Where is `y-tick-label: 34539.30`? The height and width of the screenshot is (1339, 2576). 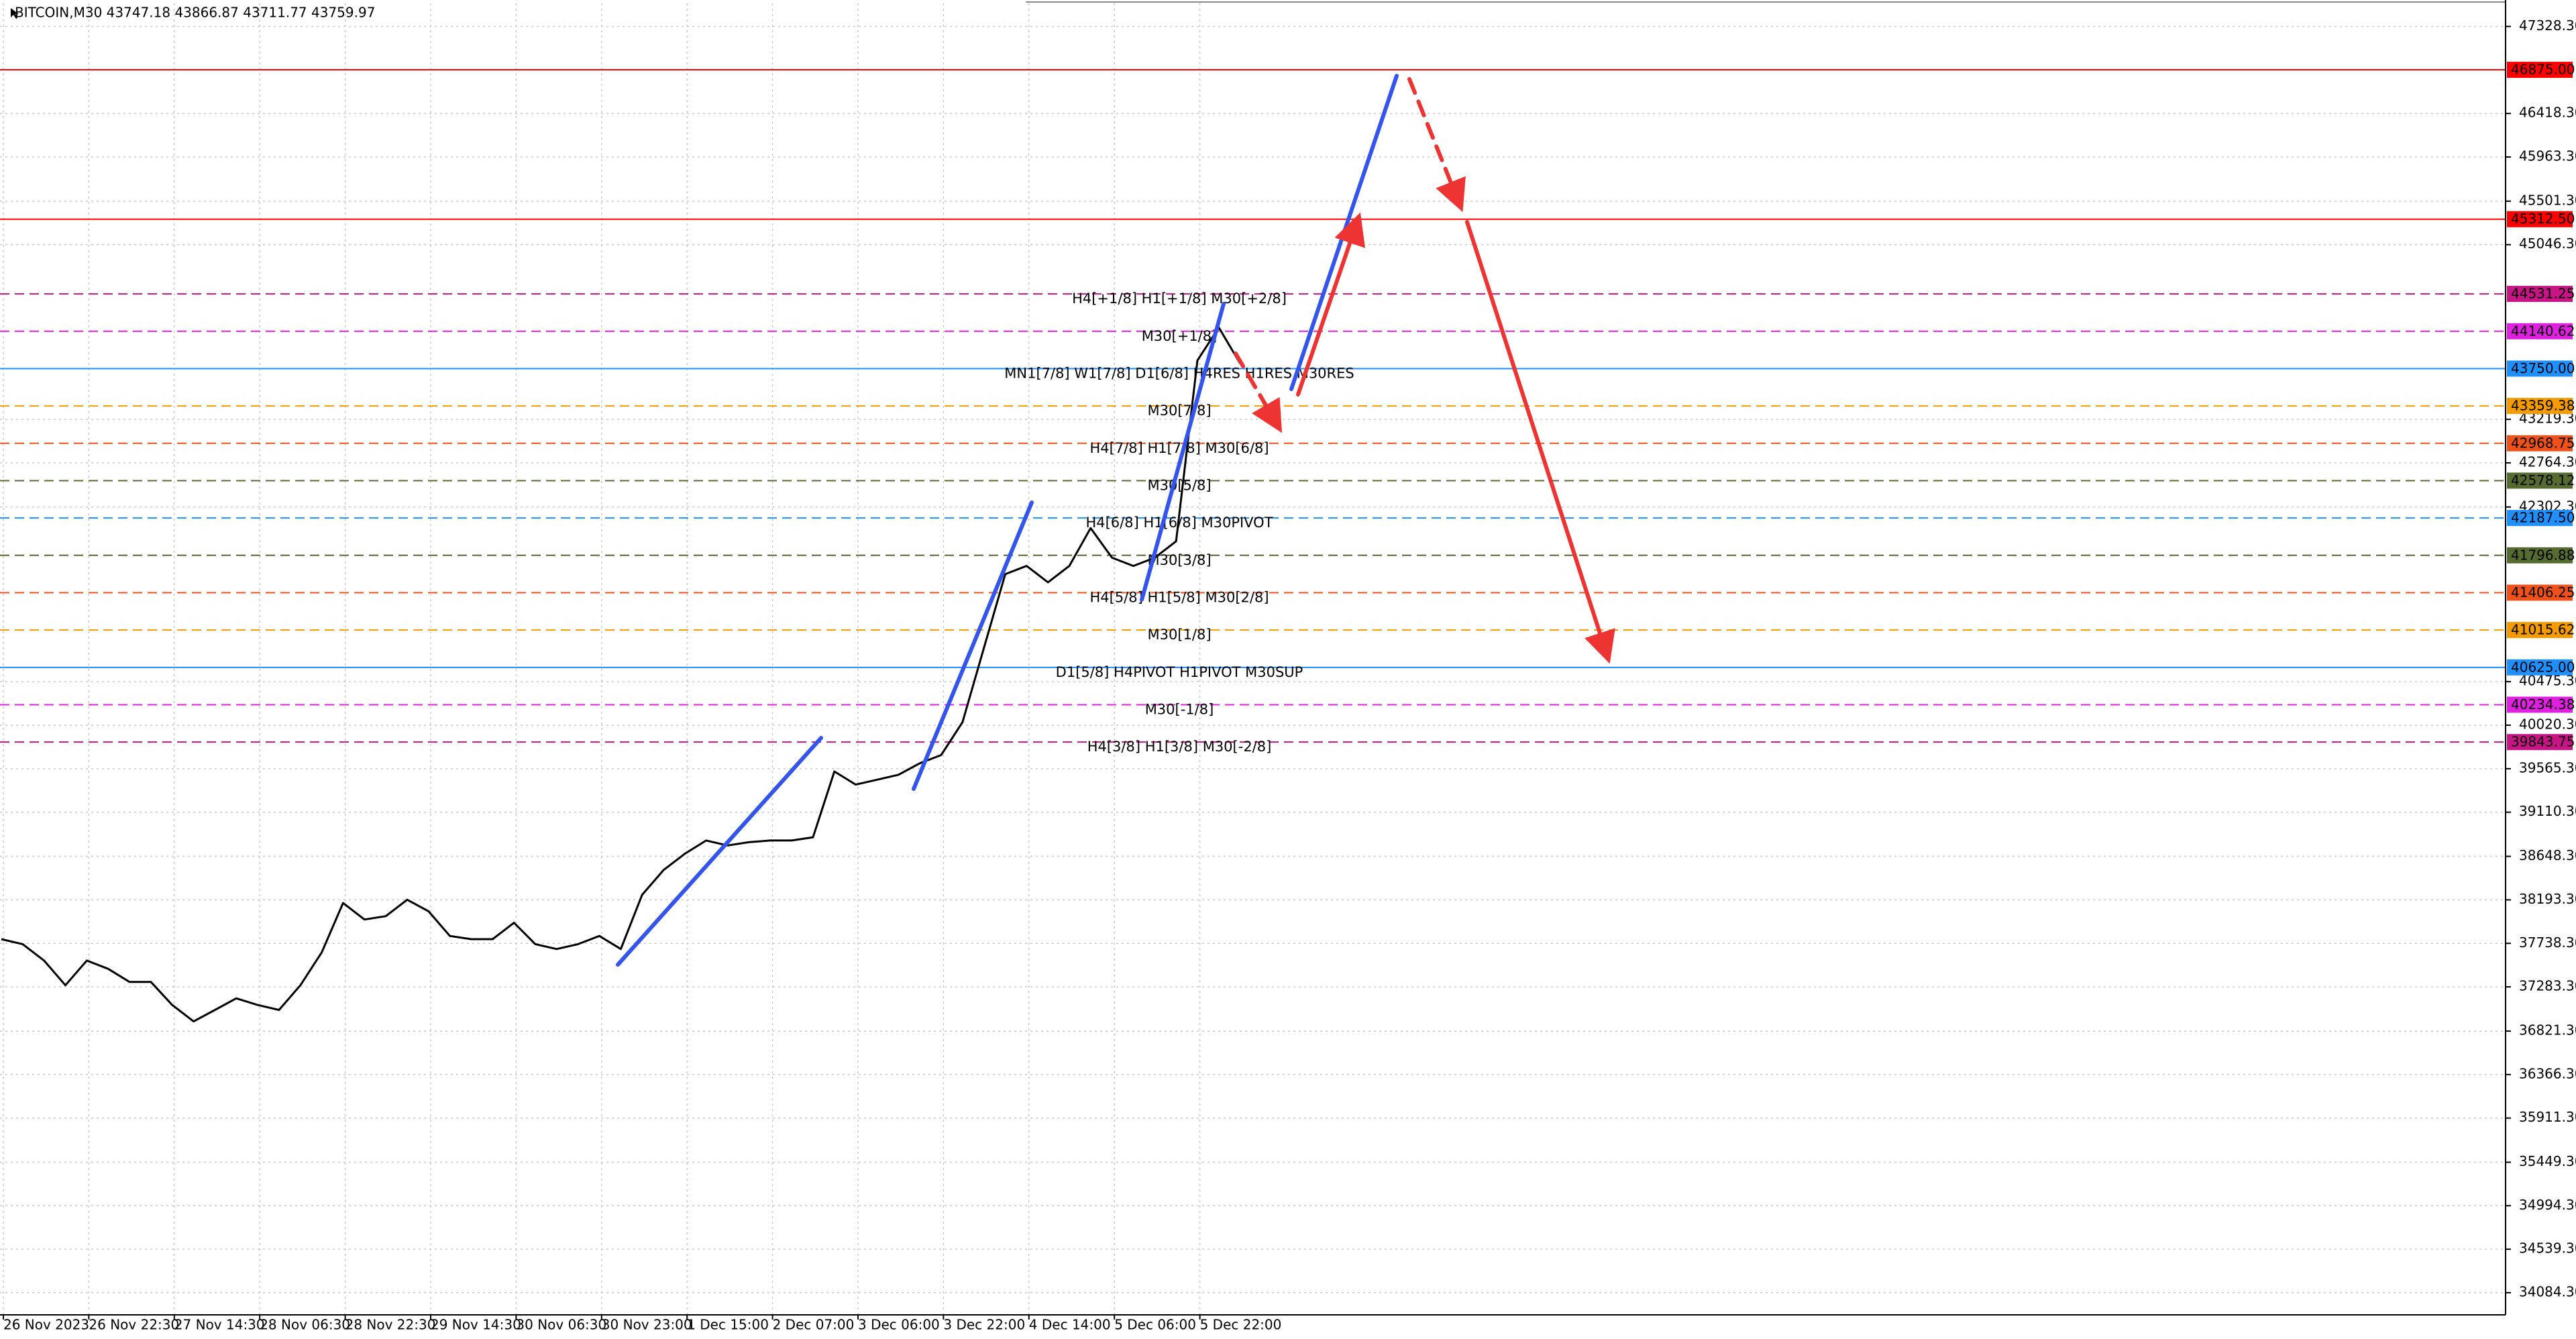
y-tick-label: 34539.30 is located at coordinates (2547, 1248).